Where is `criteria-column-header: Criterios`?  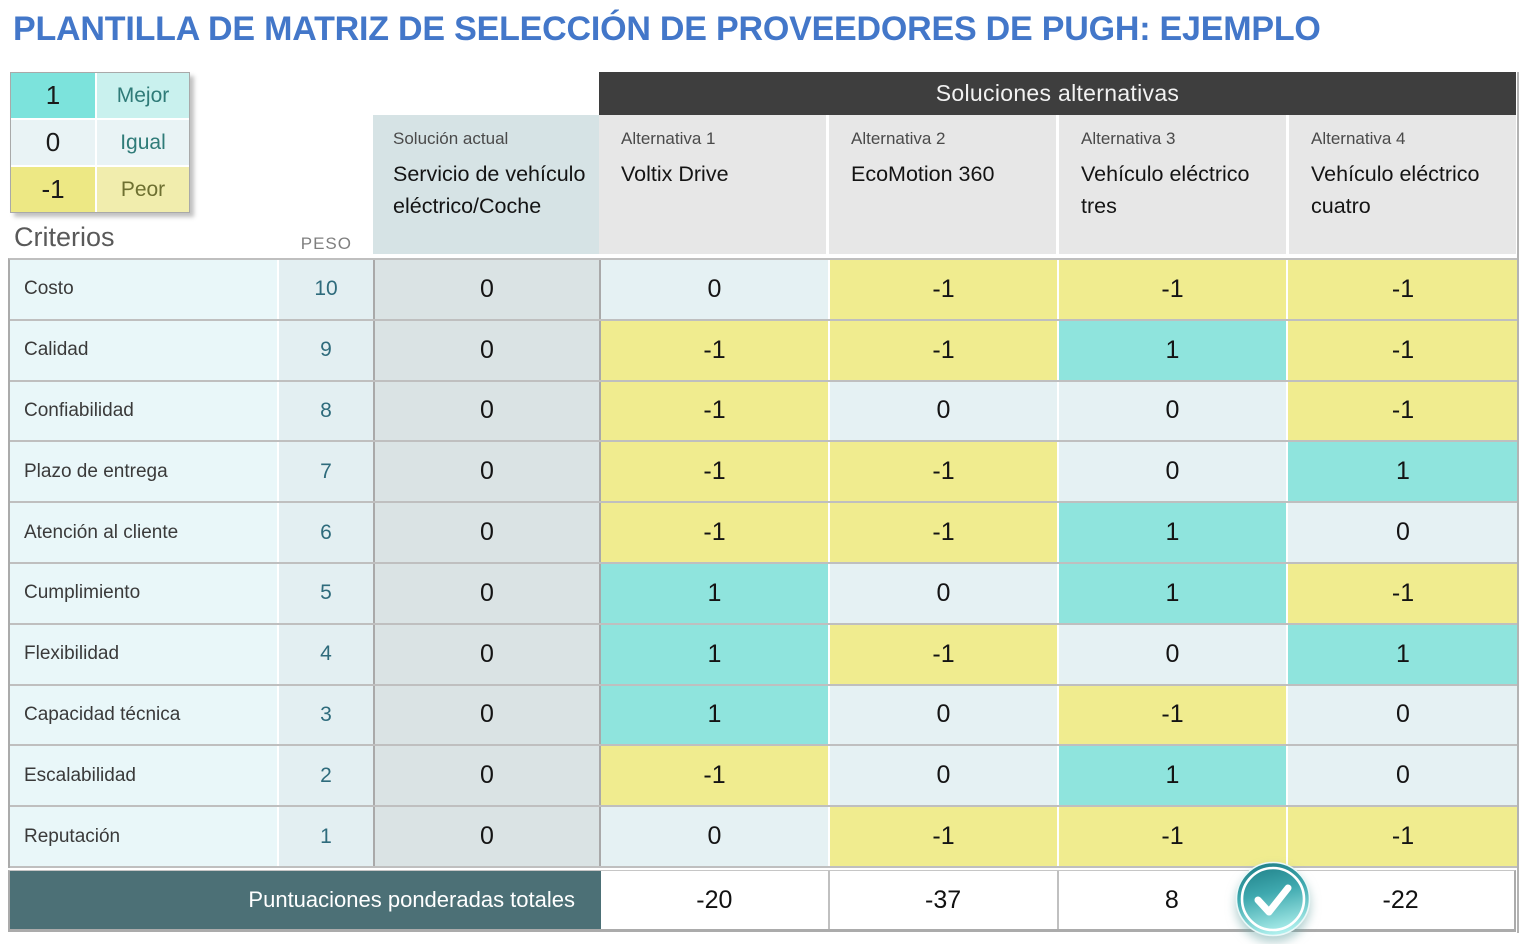
criteria-column-header: Criterios is located at coordinates (64, 237).